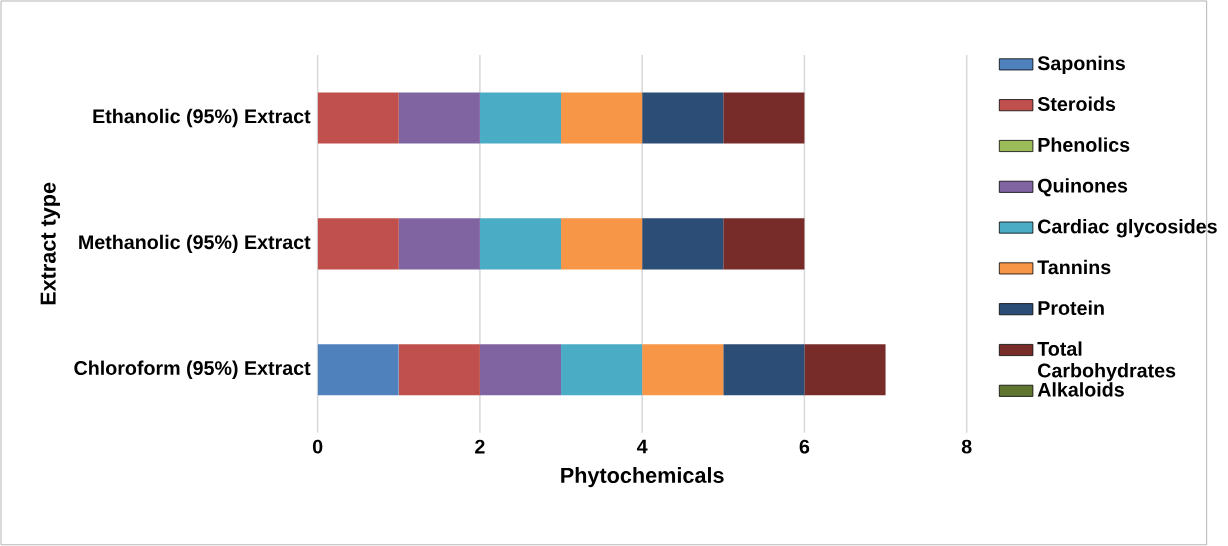 The width and height of the screenshot is (1228, 546). What do you see at coordinates (642, 477) in the screenshot?
I see `x-axis-title: Phytochemicals` at bounding box center [642, 477].